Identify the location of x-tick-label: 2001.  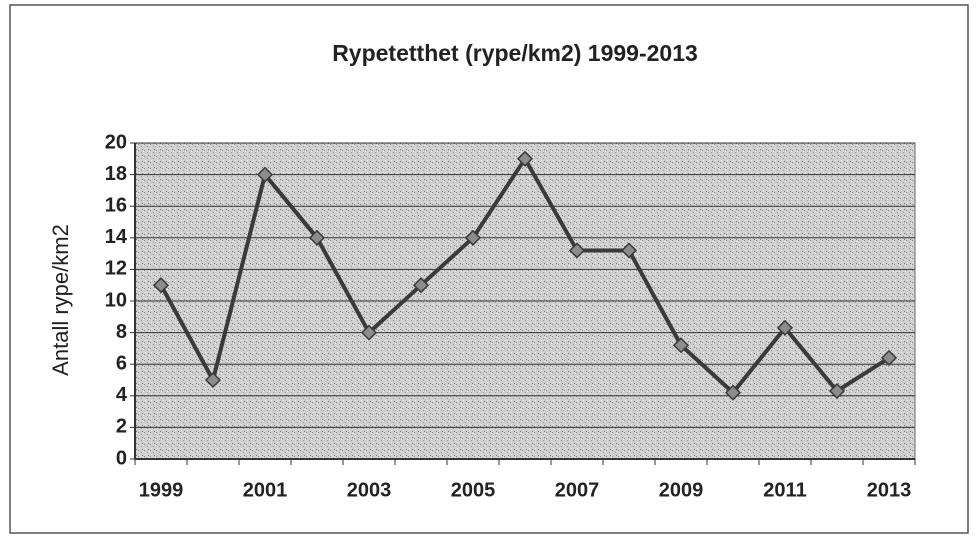
(265, 490).